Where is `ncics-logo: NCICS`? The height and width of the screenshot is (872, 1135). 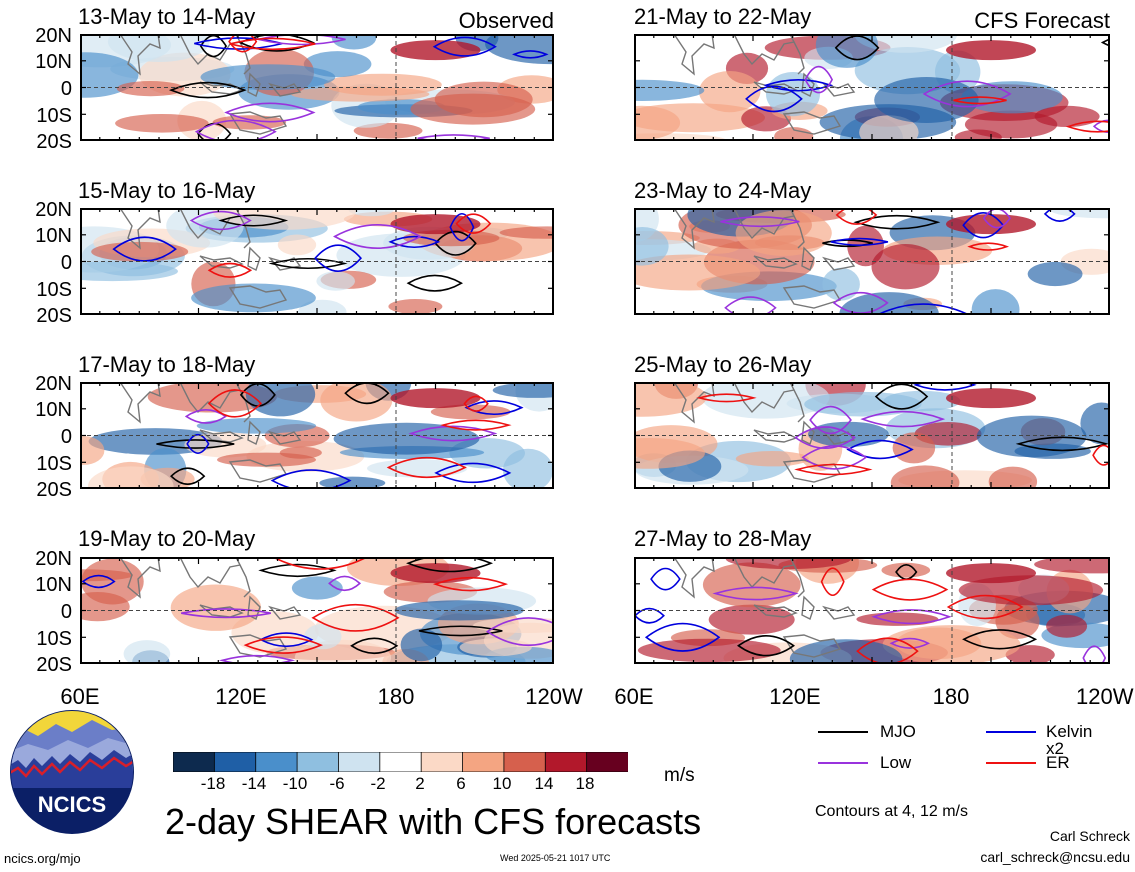 ncics-logo: NCICS is located at coordinates (72, 772).